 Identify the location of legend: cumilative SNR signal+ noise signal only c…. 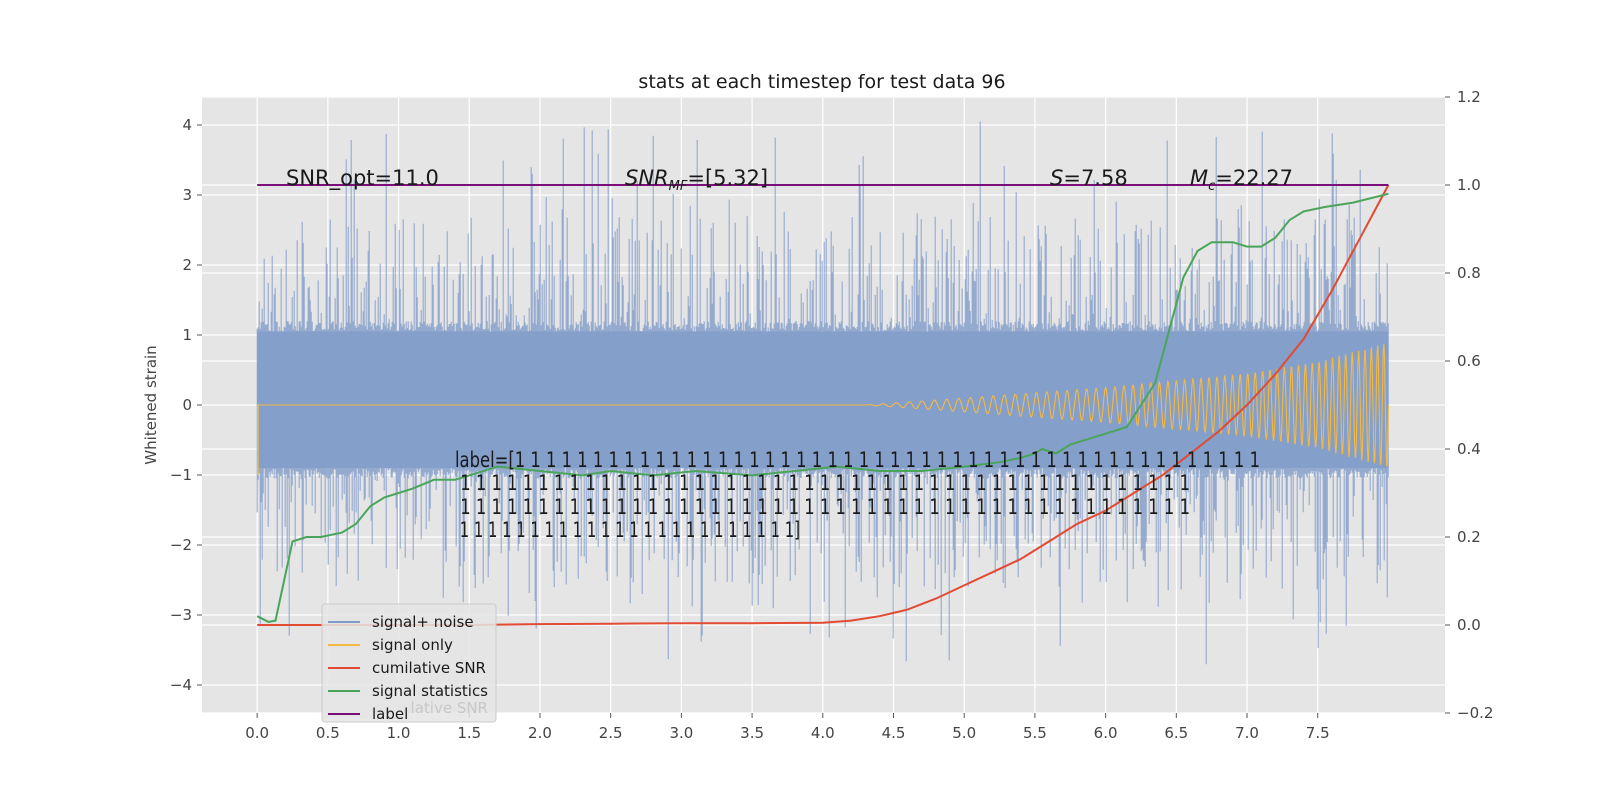
(409, 663).